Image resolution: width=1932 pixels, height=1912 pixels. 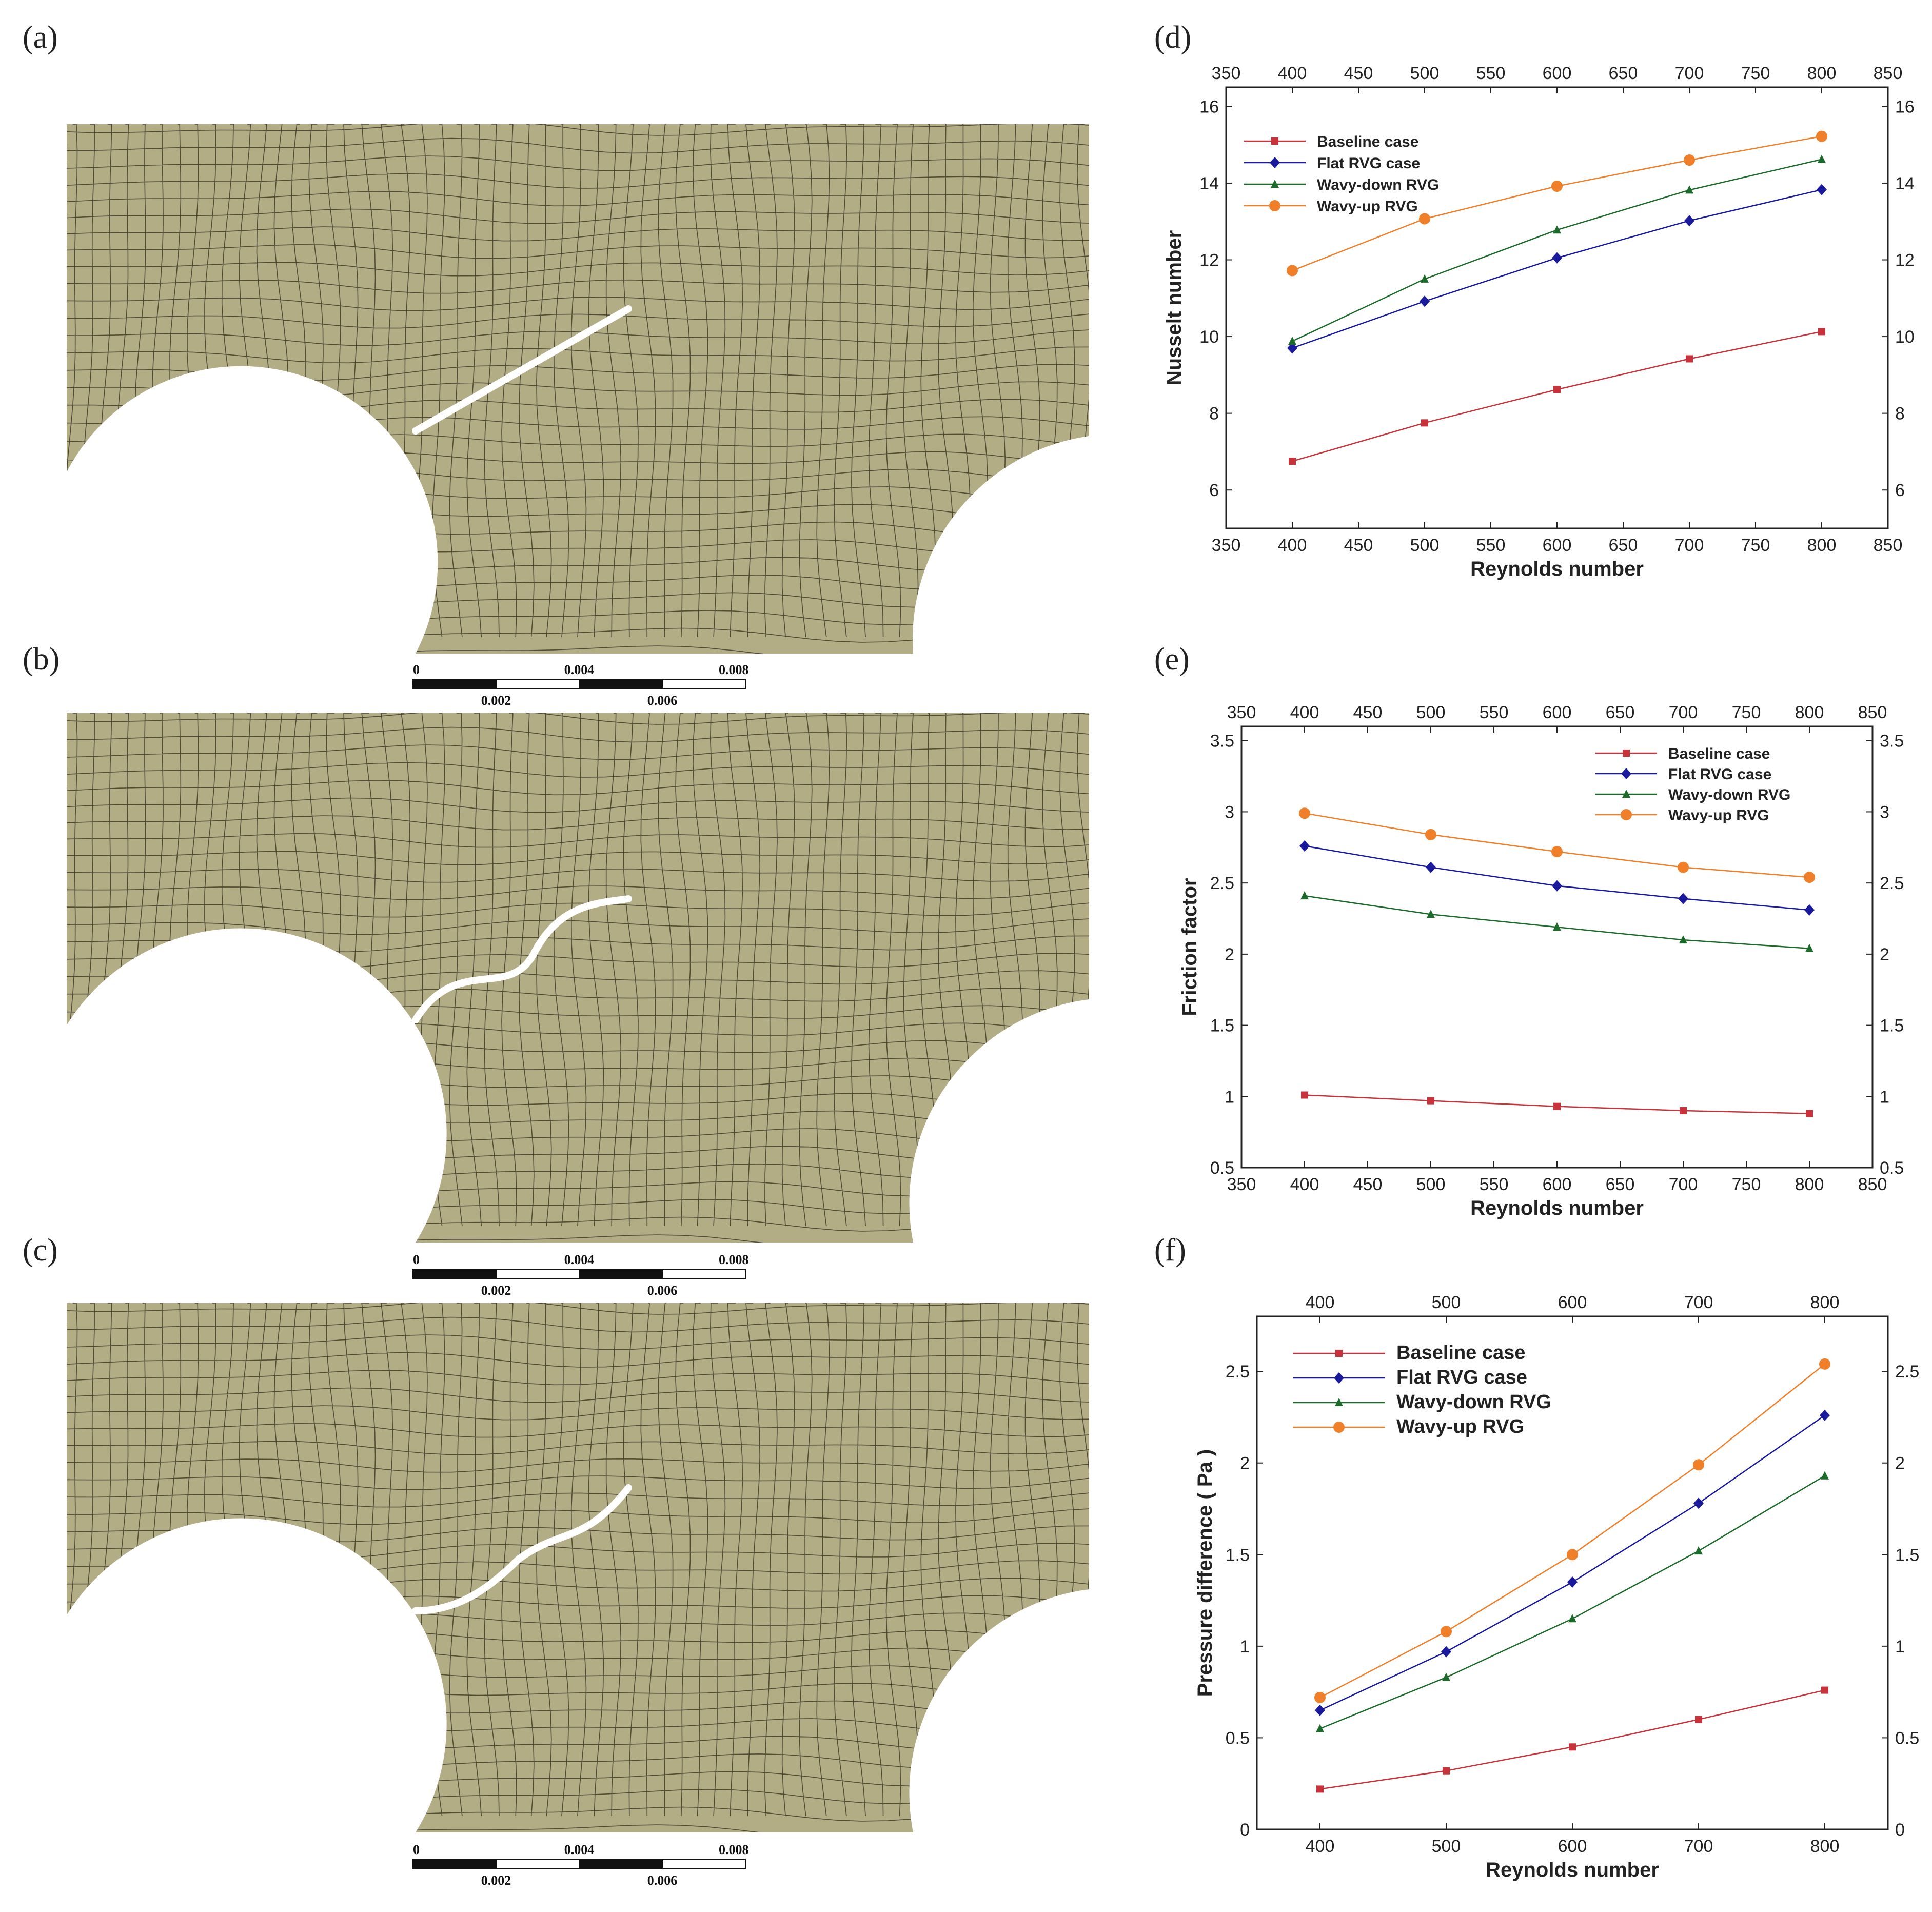 What do you see at coordinates (579, 670) in the screenshot?
I see `scale-top-label: 0.004` at bounding box center [579, 670].